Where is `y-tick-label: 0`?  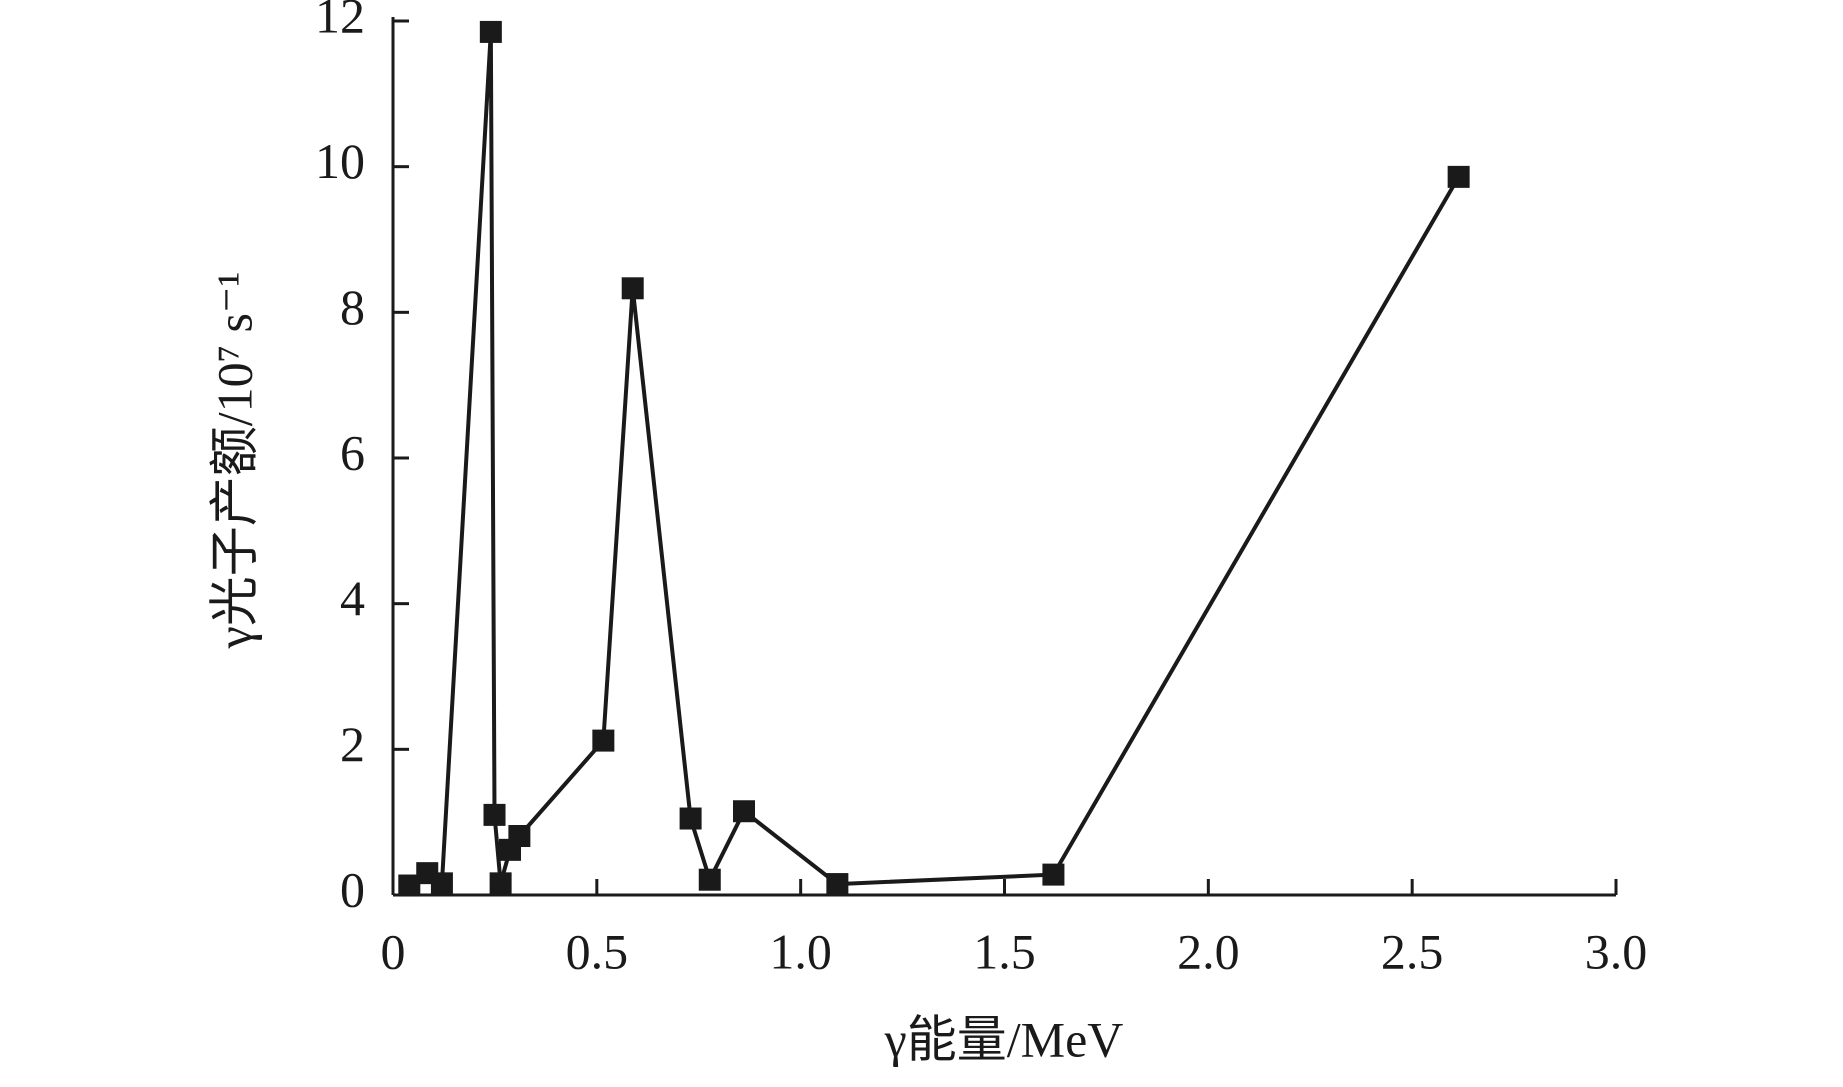
y-tick-label: 0 is located at coordinates (352, 889).